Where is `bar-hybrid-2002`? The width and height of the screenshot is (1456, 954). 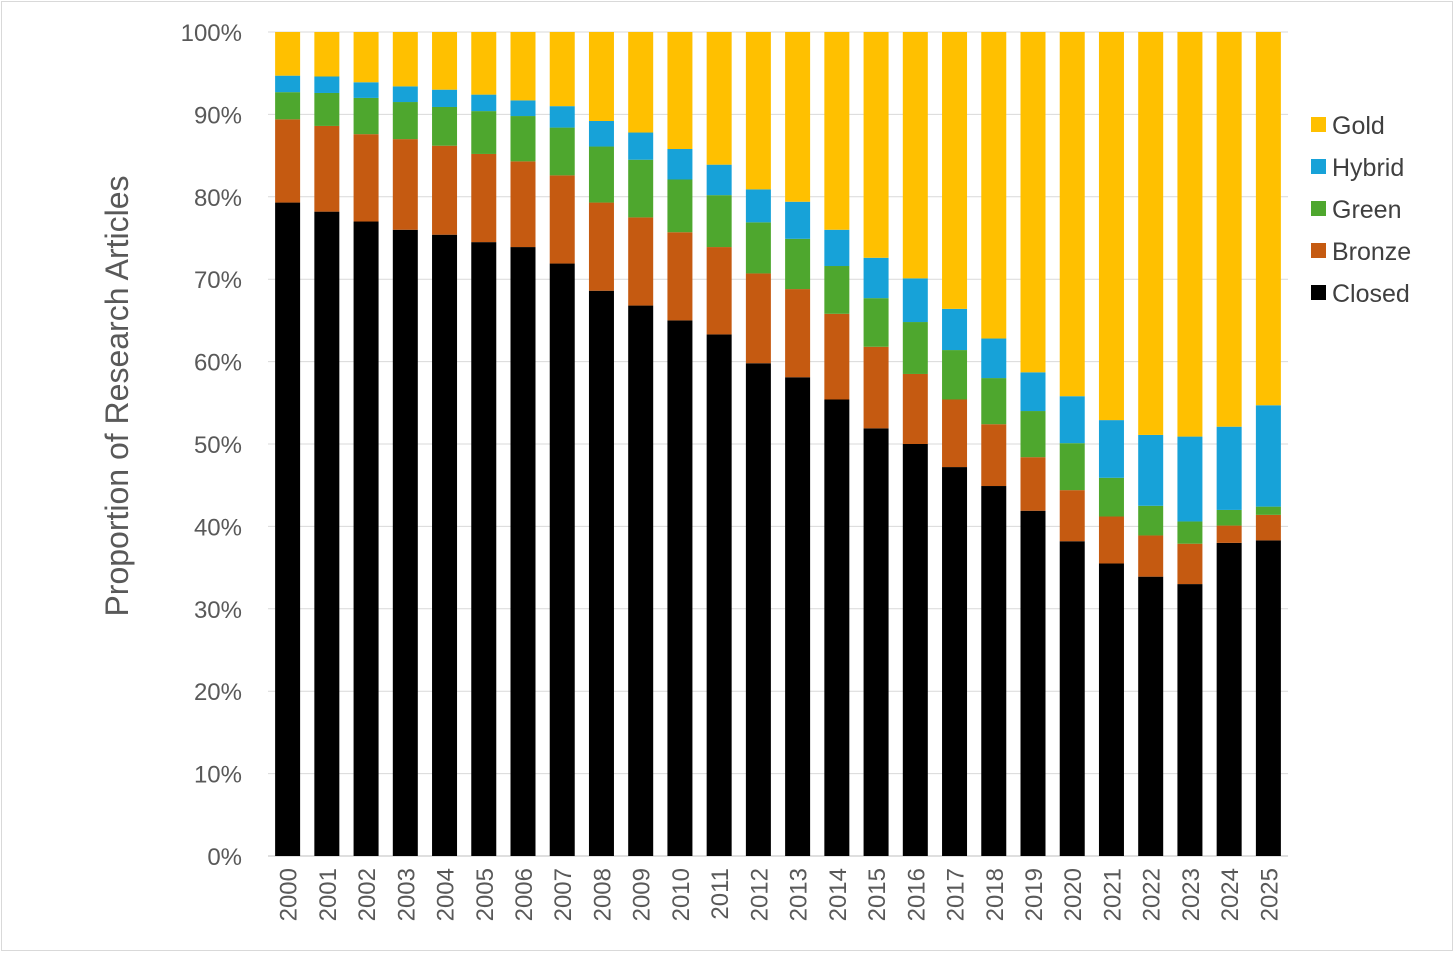
bar-hybrid-2002 is located at coordinates (366, 90).